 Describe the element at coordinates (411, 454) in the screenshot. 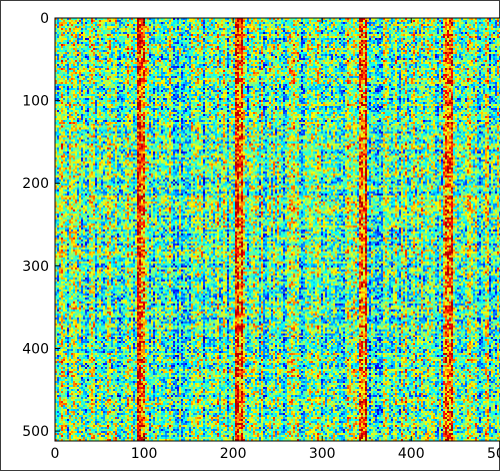

I see `x-tick-label: 400` at that location.